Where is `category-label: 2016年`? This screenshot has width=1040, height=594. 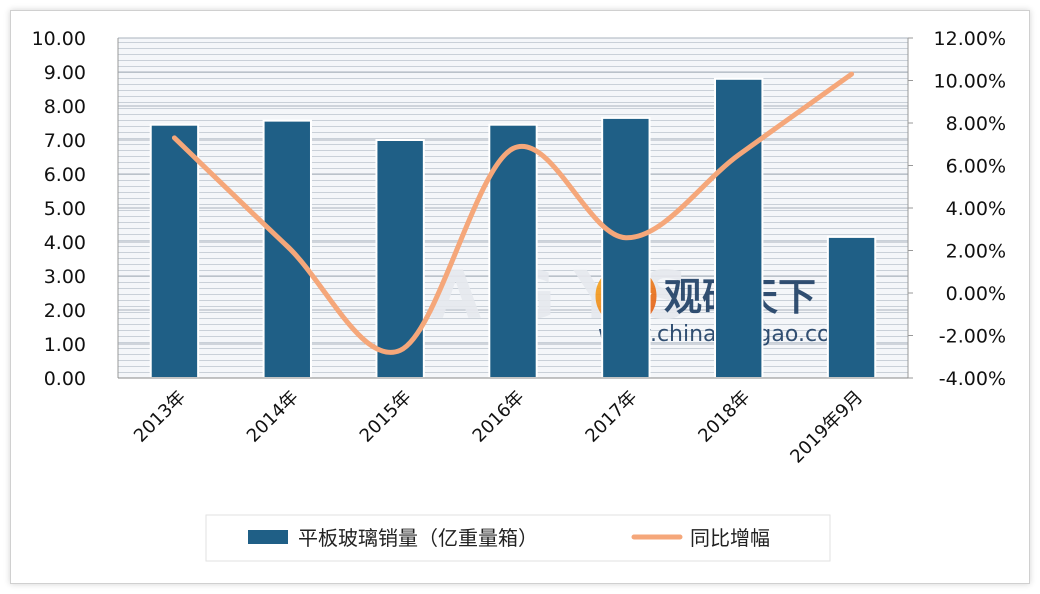
category-label: 2016年 is located at coordinates (499, 417).